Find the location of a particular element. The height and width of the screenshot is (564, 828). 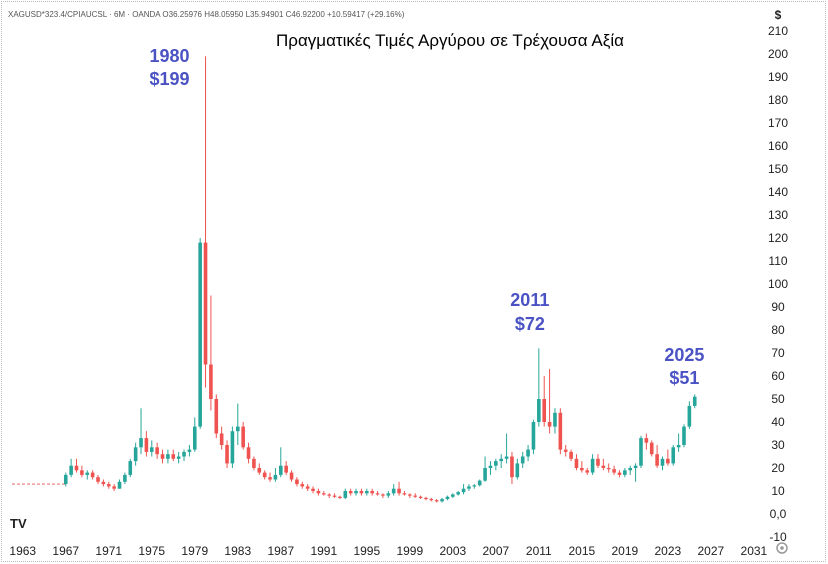

y-tick-label: 190 is located at coordinates (778, 77).